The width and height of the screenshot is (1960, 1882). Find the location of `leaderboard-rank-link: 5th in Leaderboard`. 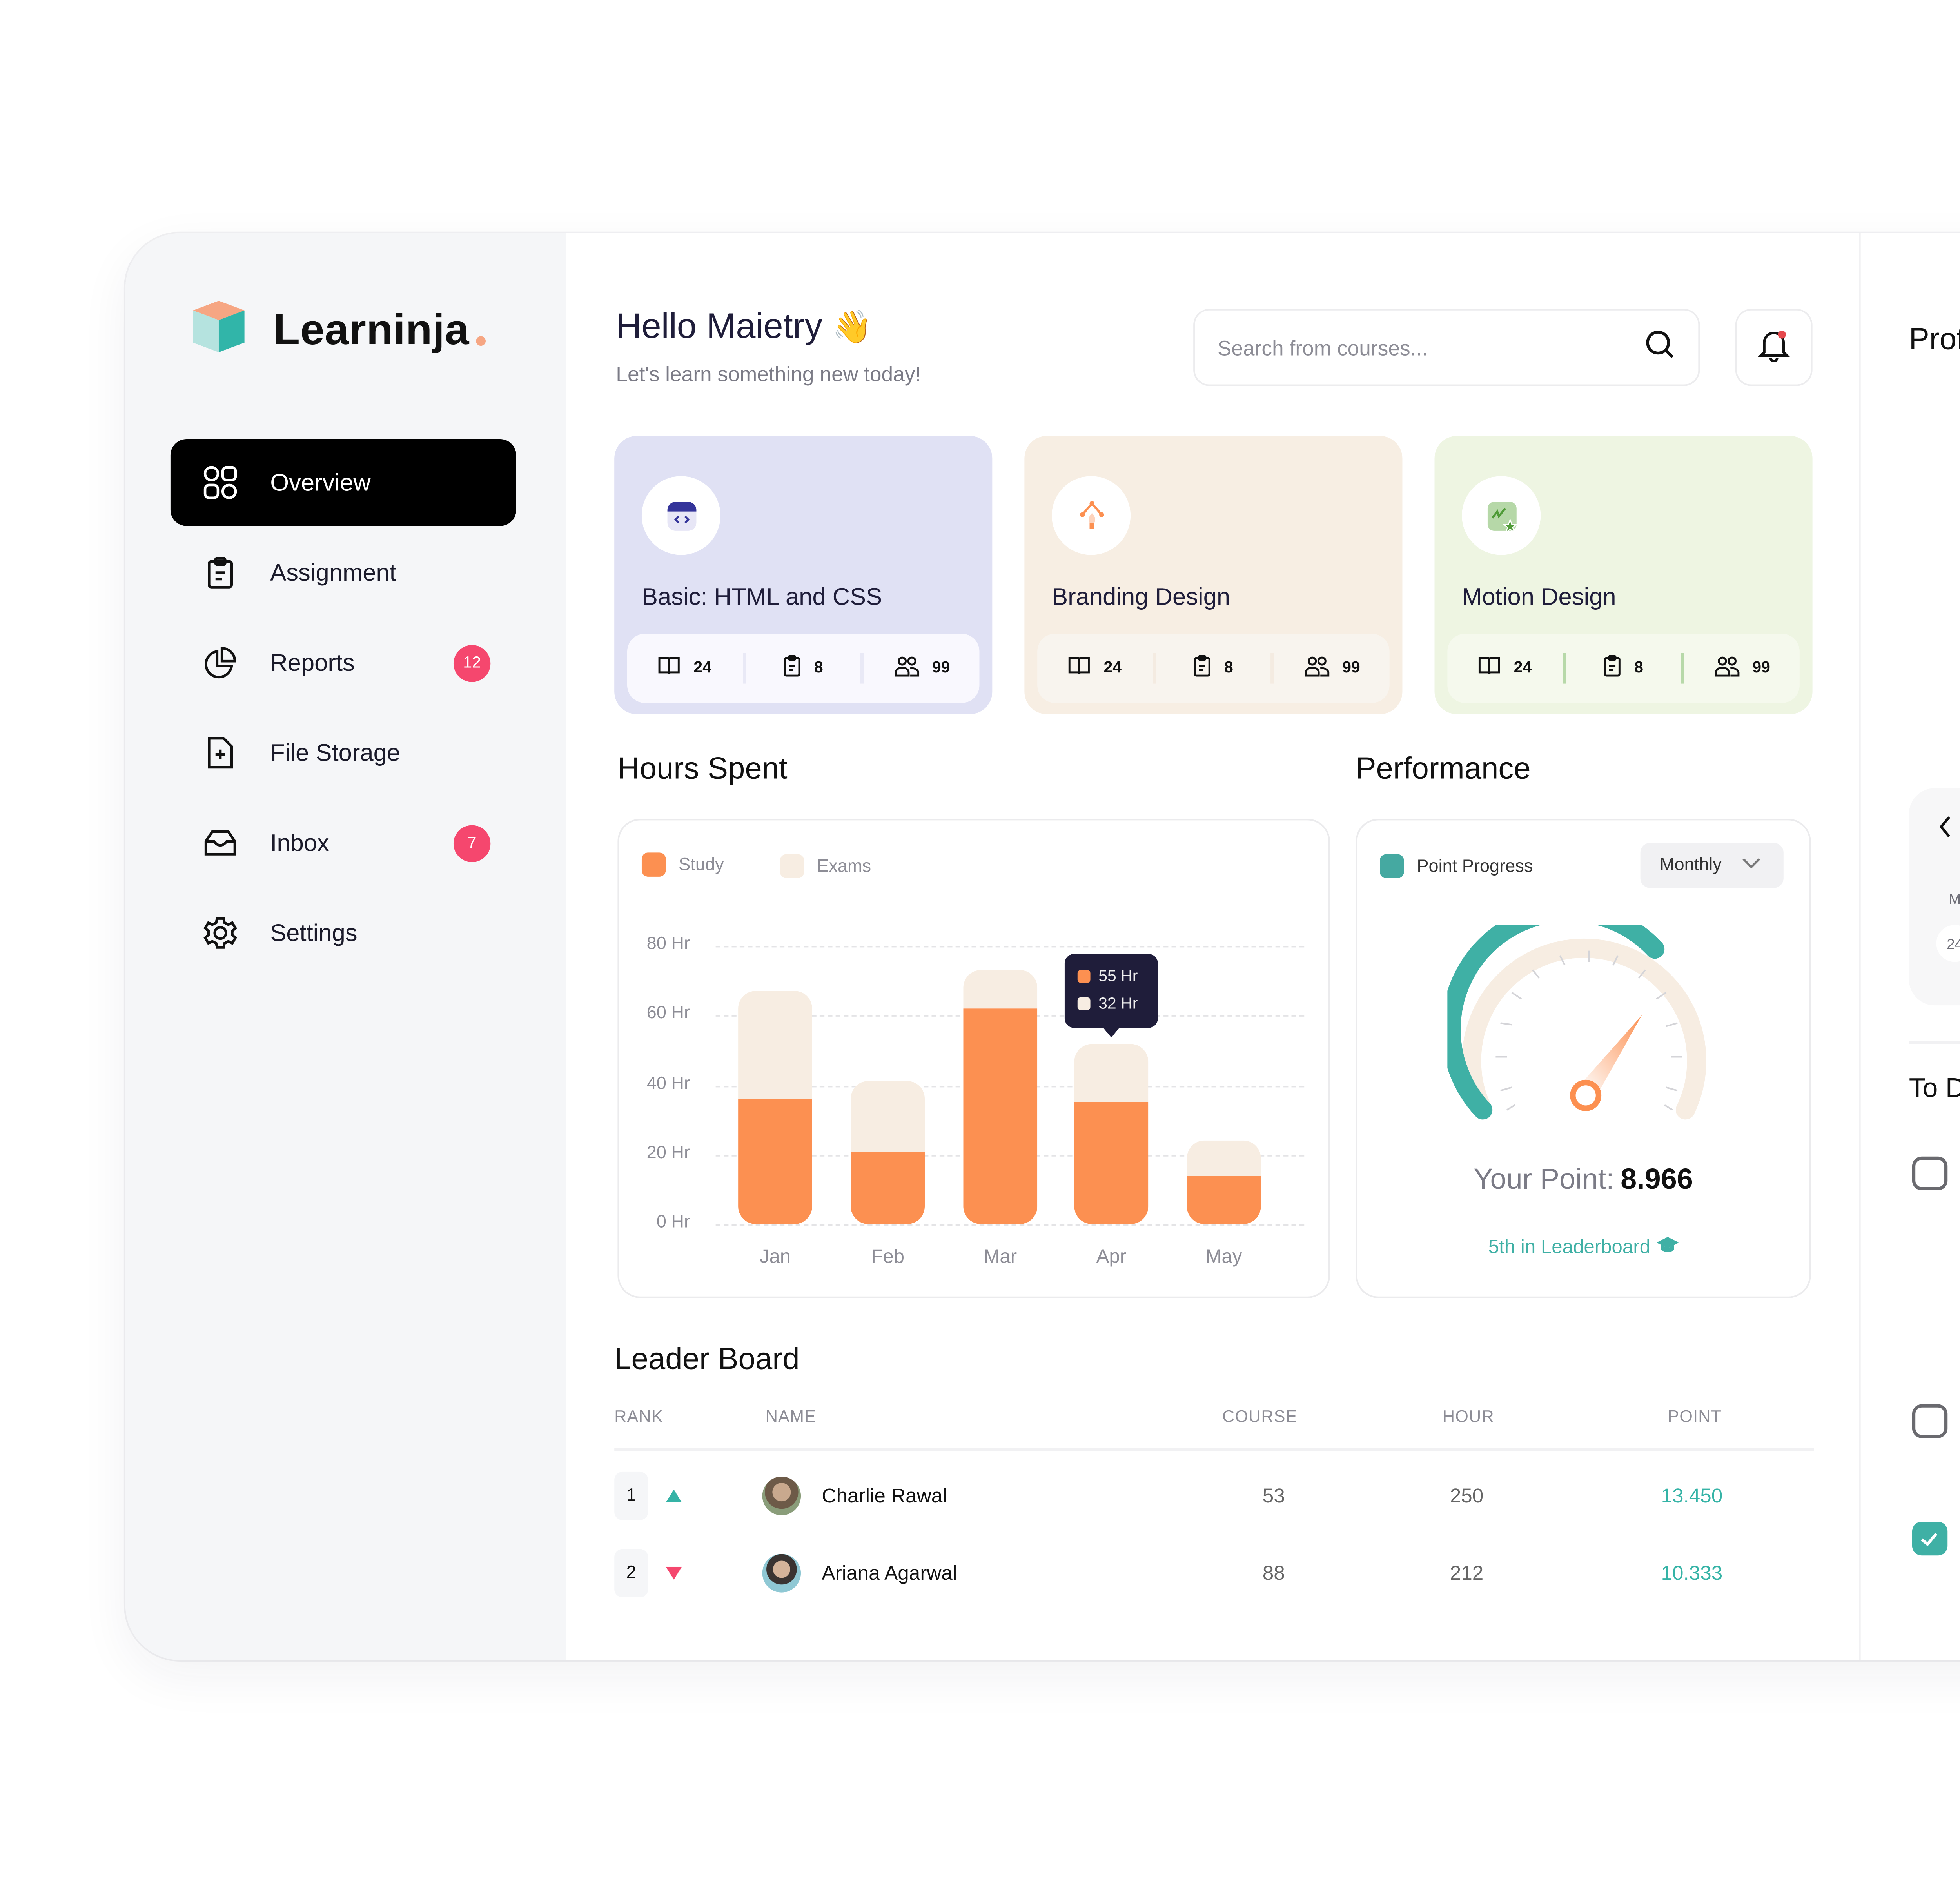

leaderboard-rank-link: 5th in Leaderboard is located at coordinates (1583, 1246).